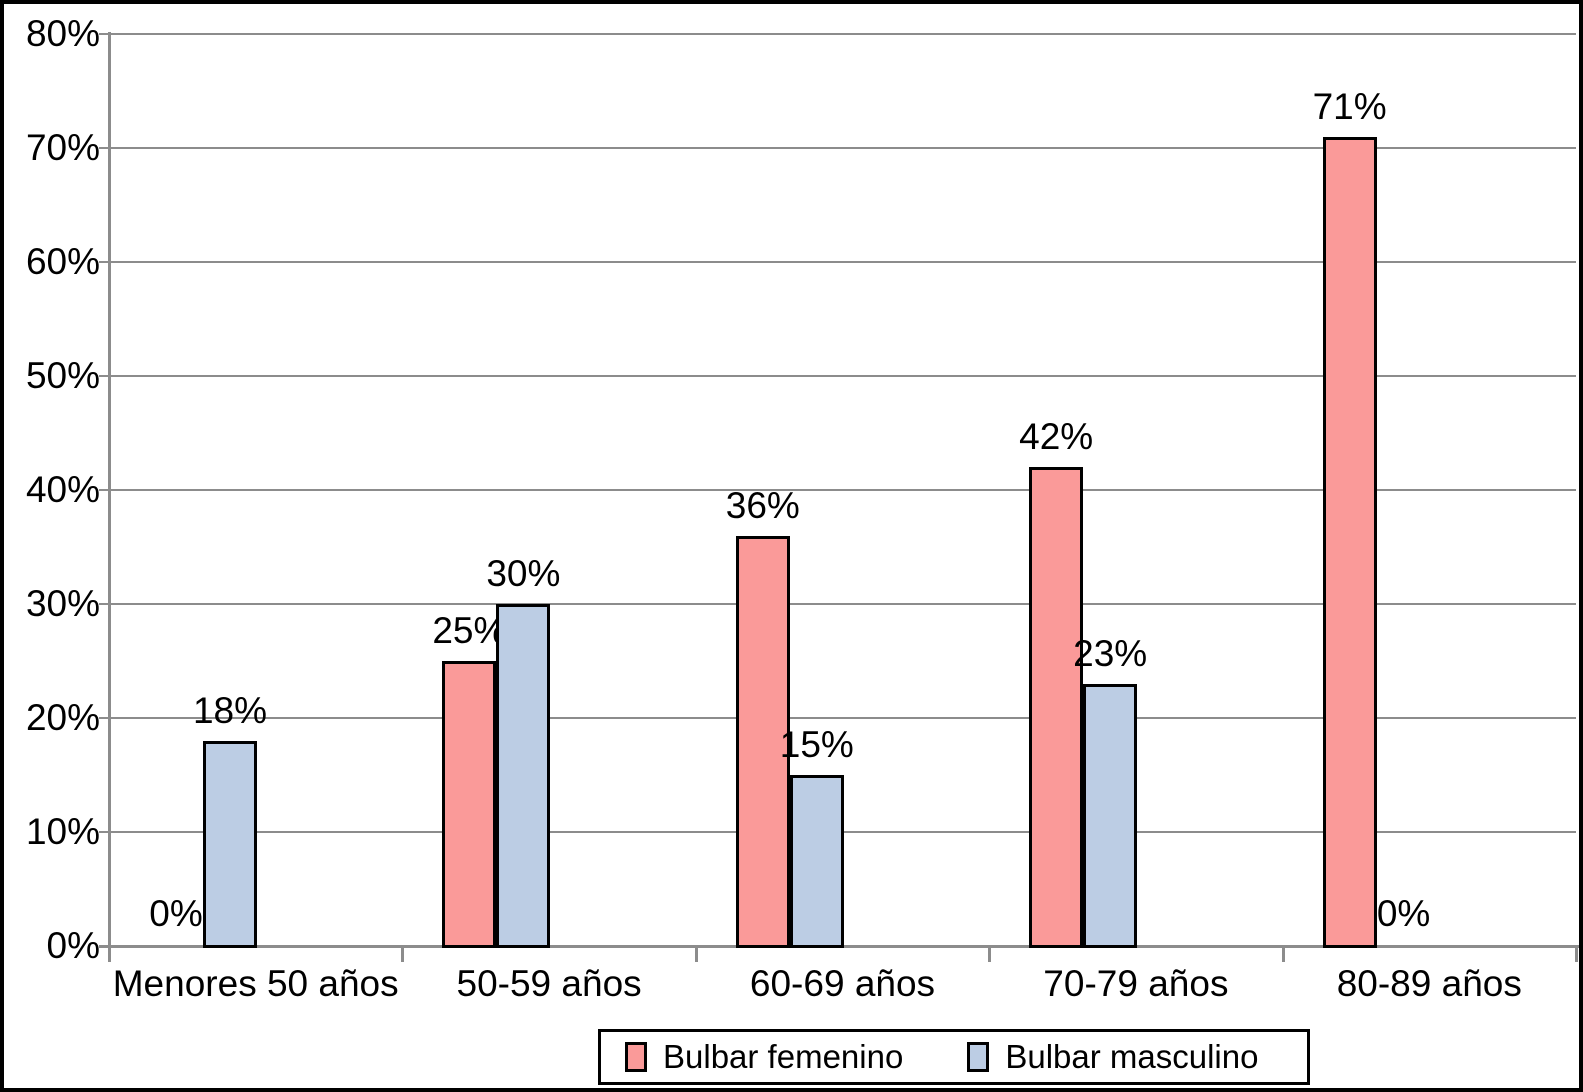  I want to click on y-tick-label-40pct: 40%, so click(62, 489).